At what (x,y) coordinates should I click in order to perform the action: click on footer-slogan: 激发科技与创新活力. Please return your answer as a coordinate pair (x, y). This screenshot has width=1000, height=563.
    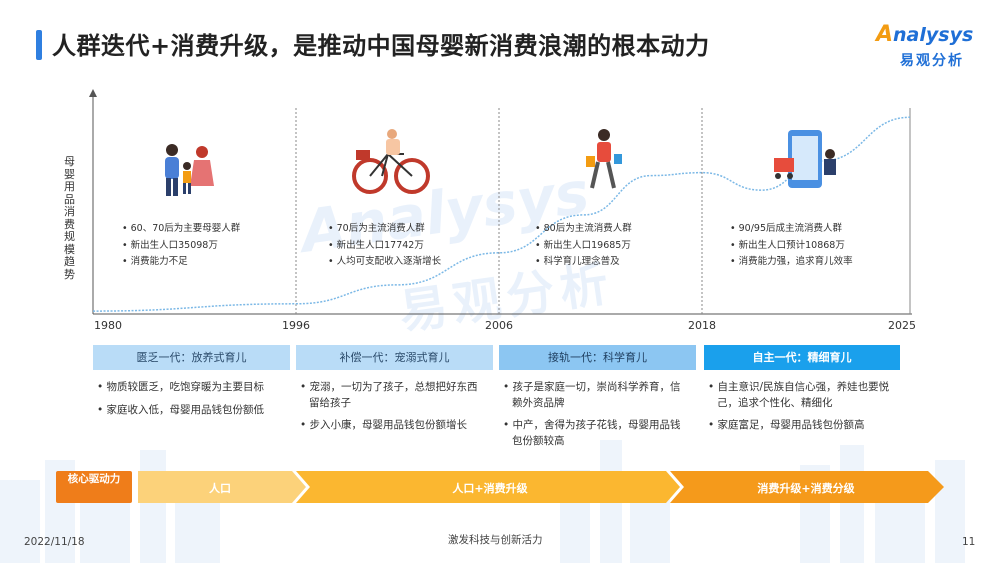
    Looking at the image, I should click on (495, 540).